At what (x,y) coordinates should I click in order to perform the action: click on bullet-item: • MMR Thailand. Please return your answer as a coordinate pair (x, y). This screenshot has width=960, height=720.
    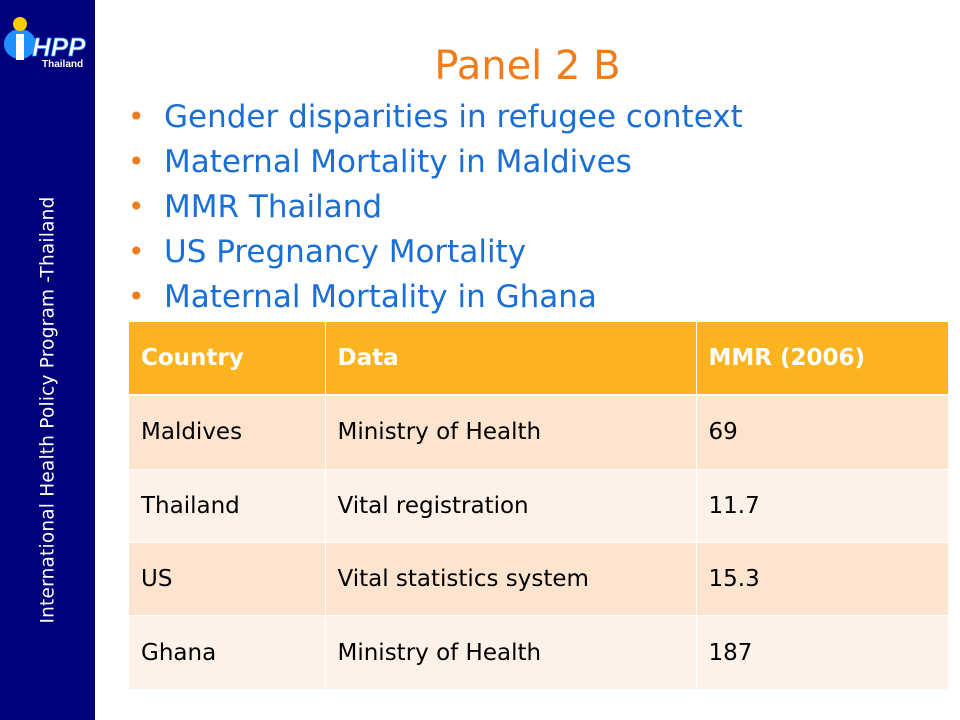
    Looking at the image, I should click on (435, 210).